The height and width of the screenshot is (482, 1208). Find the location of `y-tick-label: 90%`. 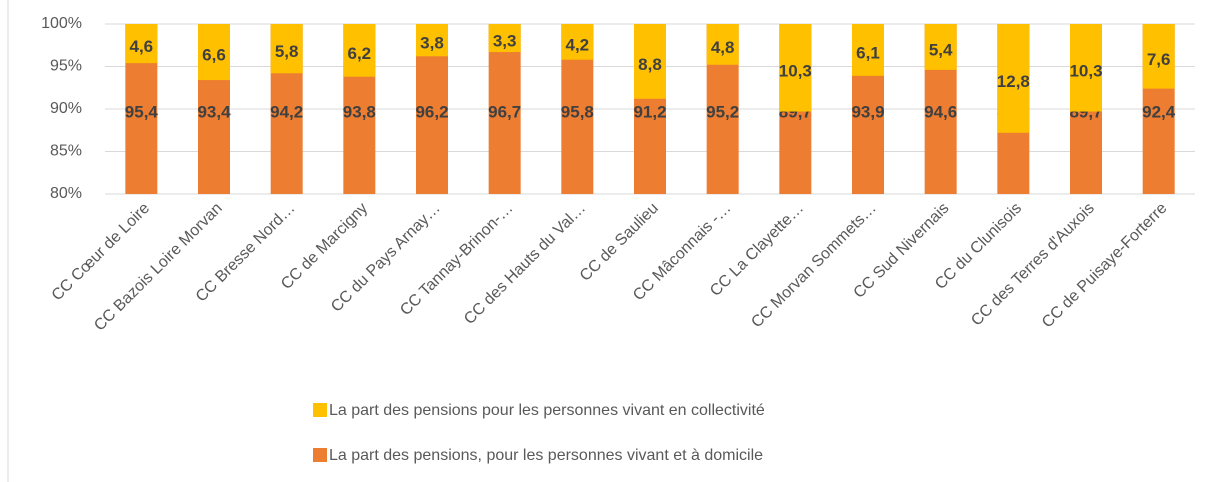

y-tick-label: 90% is located at coordinates (66, 108).